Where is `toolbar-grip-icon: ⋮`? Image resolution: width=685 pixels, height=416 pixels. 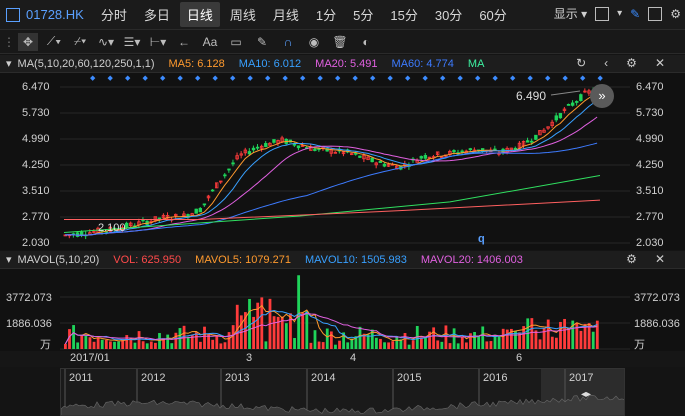
toolbar-grip-icon: ⋮ is located at coordinates (9, 41).